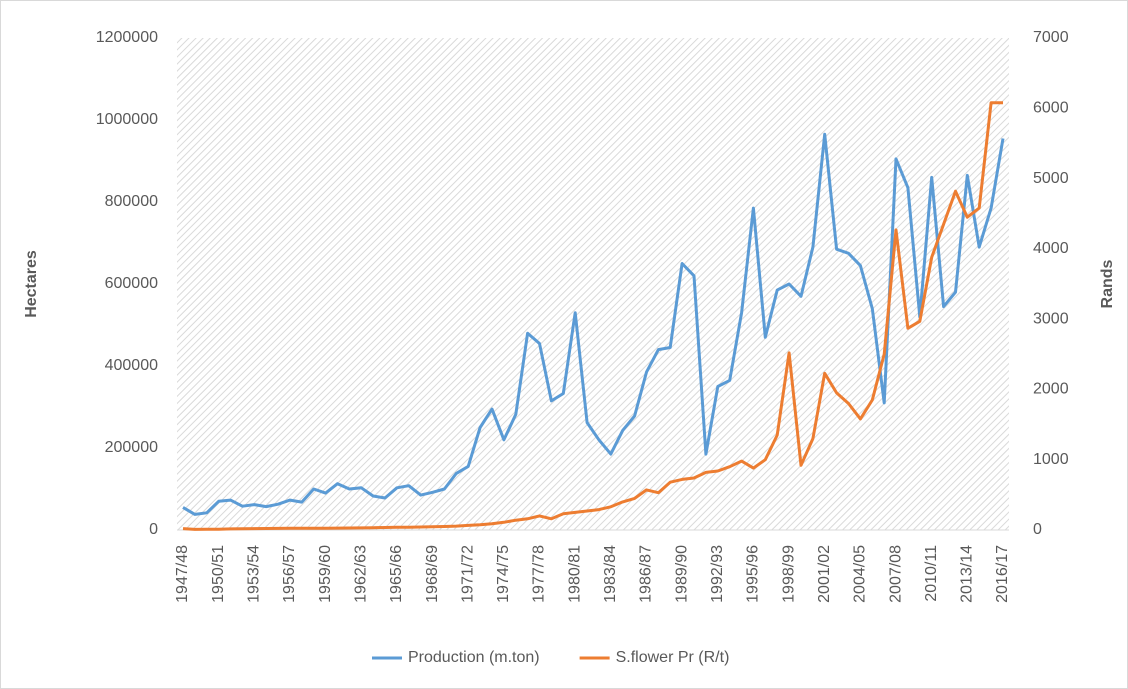  I want to click on x-tick-label: 2013/14, so click(967, 574).